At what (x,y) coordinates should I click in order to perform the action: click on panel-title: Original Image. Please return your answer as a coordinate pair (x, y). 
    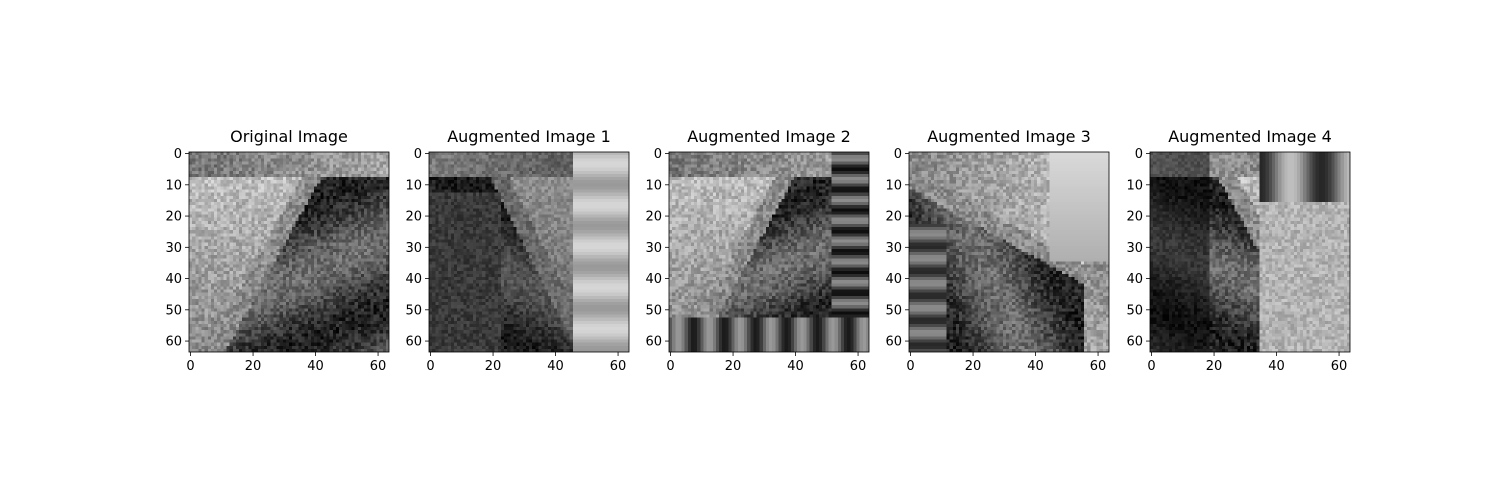
    Looking at the image, I should click on (289, 136).